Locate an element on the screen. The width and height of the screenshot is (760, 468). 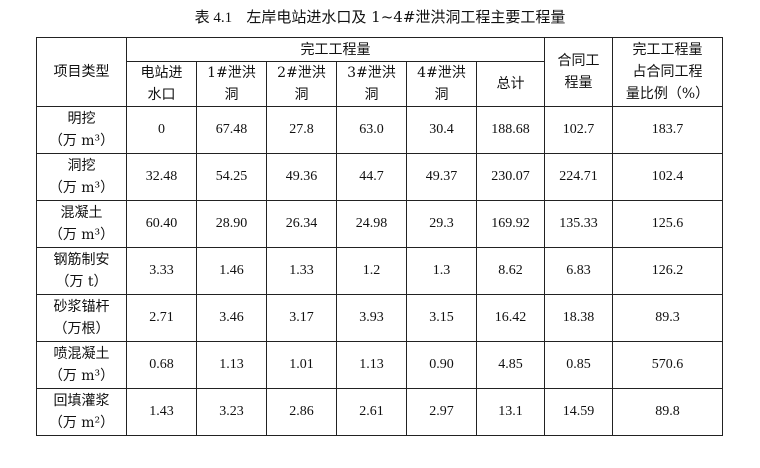
table-cell: 188.68 is located at coordinates (510, 130).